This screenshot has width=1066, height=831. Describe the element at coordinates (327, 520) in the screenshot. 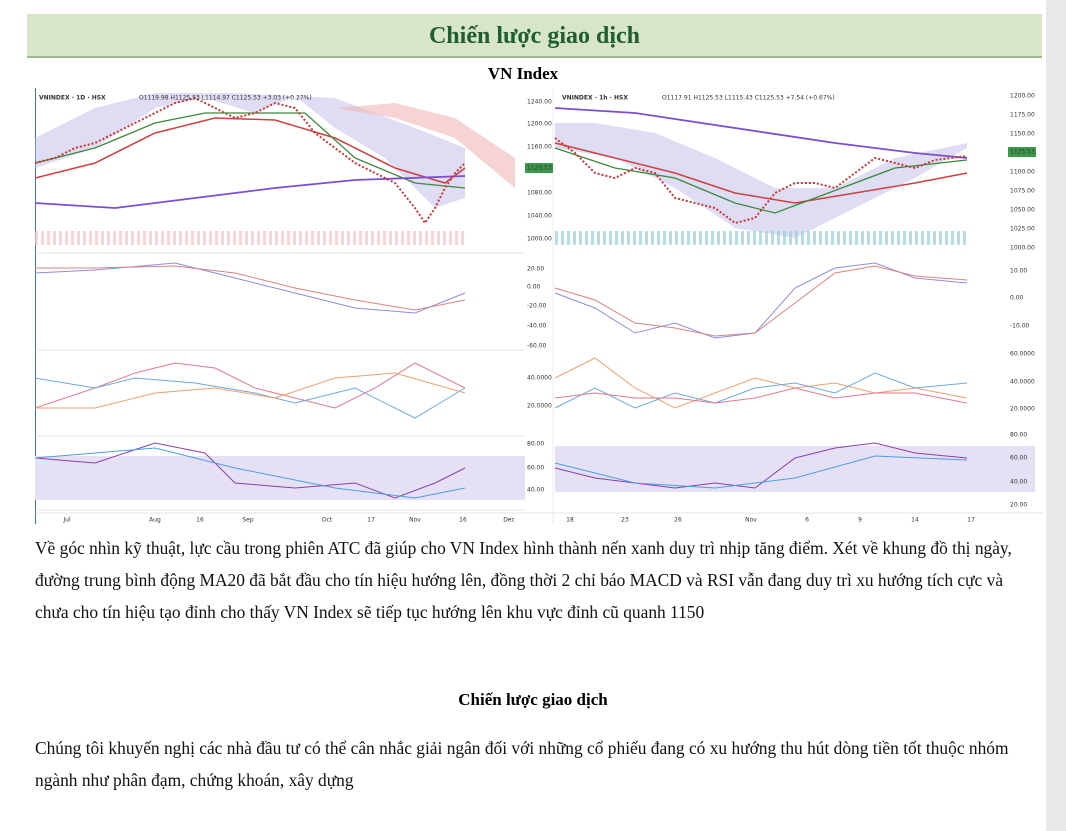

I see `x-label: Oct` at that location.